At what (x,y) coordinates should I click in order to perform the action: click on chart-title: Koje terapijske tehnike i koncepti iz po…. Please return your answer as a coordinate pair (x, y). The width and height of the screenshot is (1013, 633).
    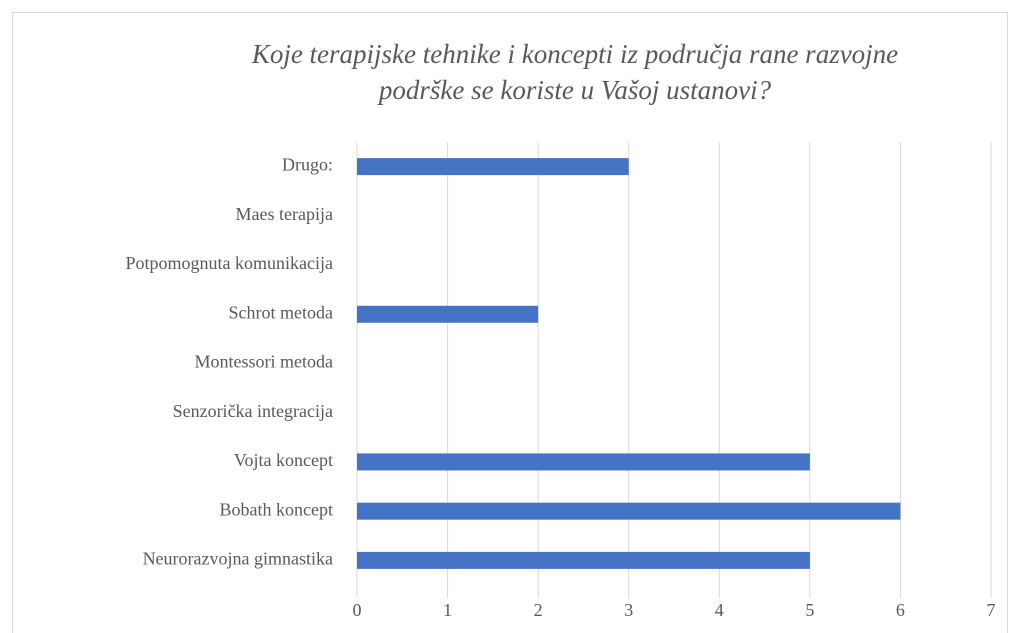
    Looking at the image, I should click on (575, 72).